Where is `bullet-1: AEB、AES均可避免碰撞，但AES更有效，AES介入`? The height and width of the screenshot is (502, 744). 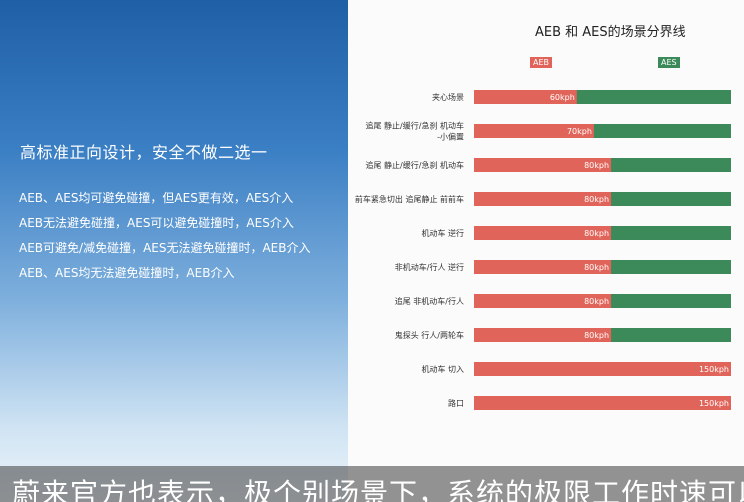 bullet-1: AEB、AES均可避免碰撞，但AES更有效，AES介入 is located at coordinates (156, 198).